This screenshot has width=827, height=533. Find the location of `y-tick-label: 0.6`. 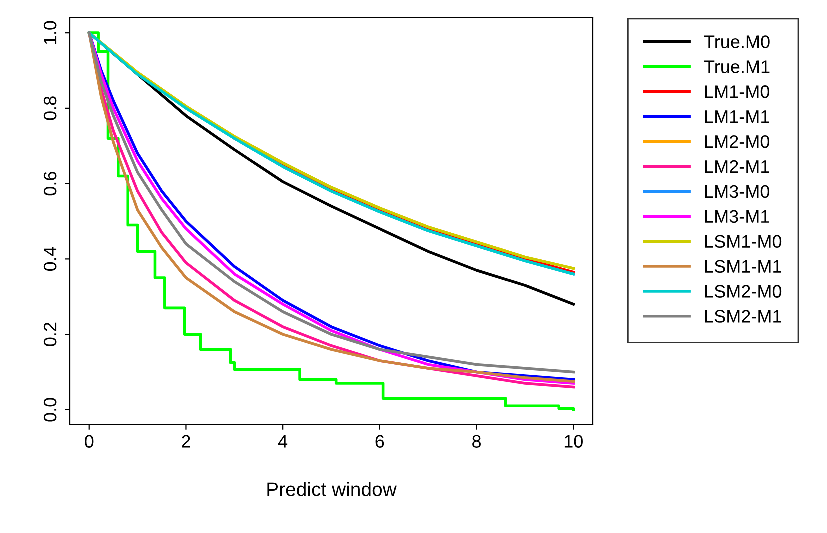

y-tick-label: 0.6 is located at coordinates (50, 184).